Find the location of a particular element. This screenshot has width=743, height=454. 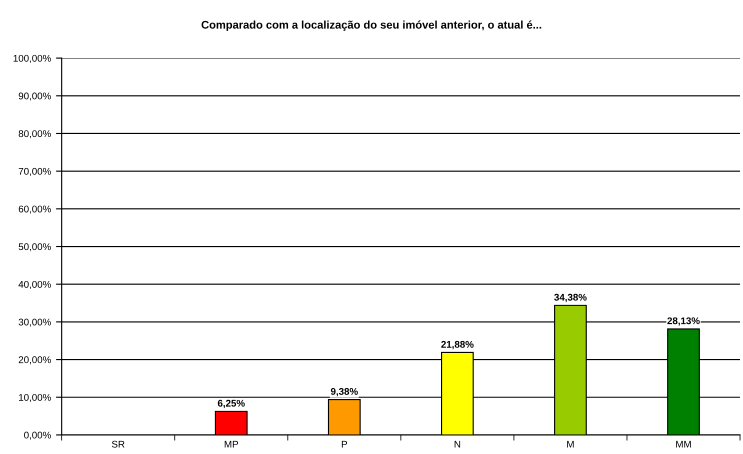

data-label: 6,25% is located at coordinates (231, 404).